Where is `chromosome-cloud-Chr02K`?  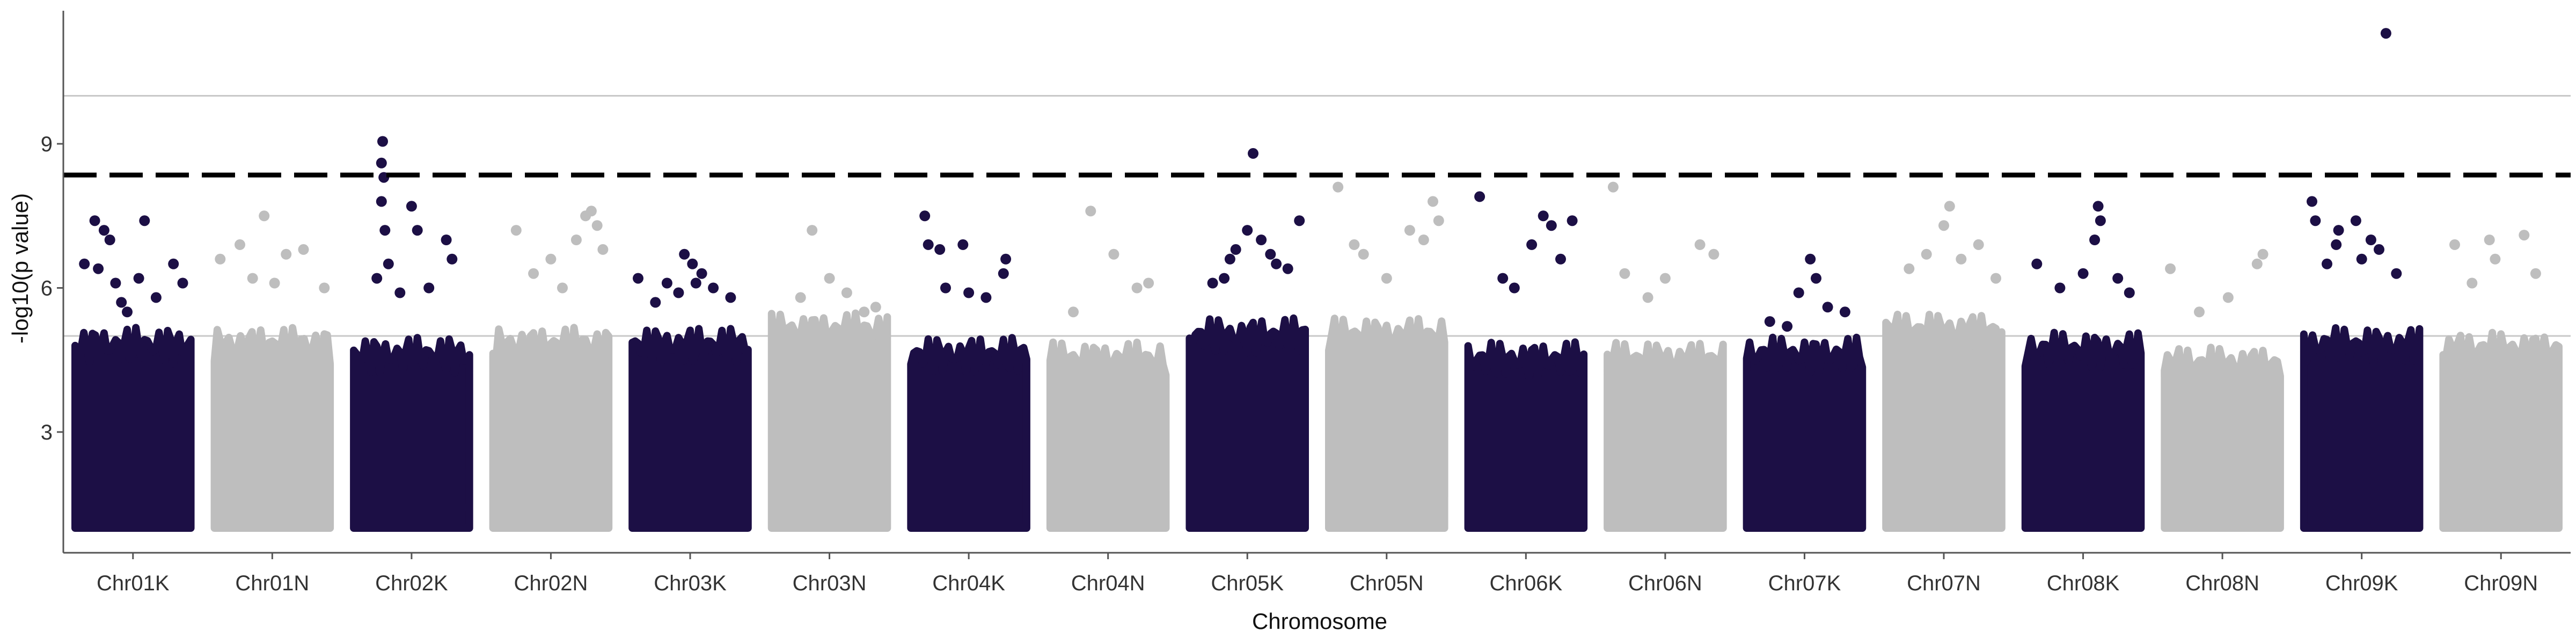 chromosome-cloud-Chr02K is located at coordinates (411, 433).